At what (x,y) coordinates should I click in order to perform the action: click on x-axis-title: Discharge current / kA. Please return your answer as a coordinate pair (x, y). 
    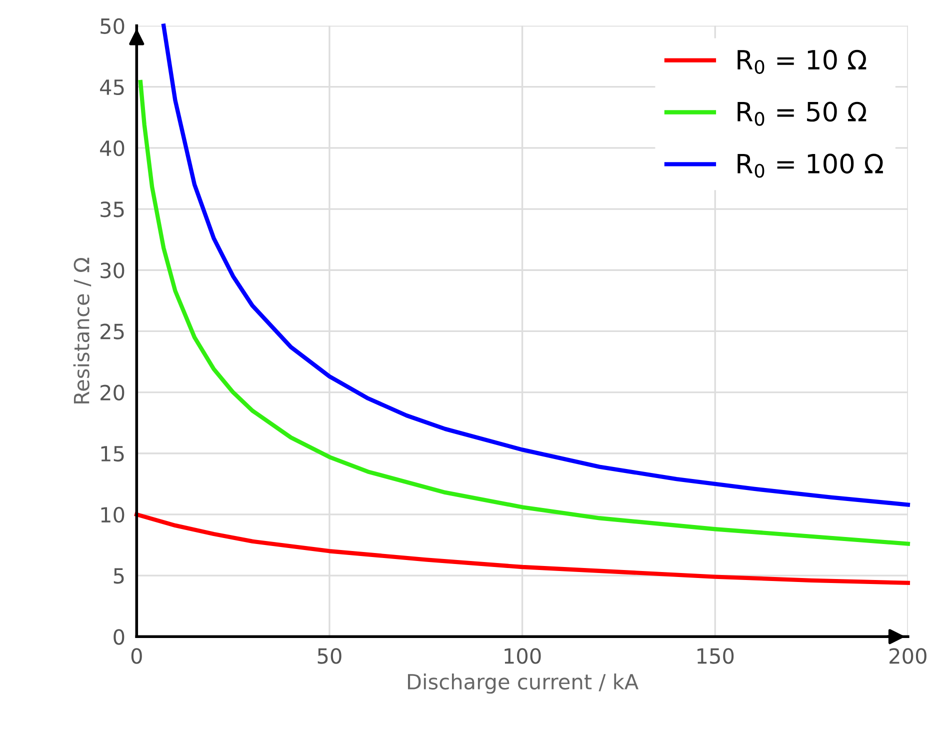
    Looking at the image, I should click on (523, 683).